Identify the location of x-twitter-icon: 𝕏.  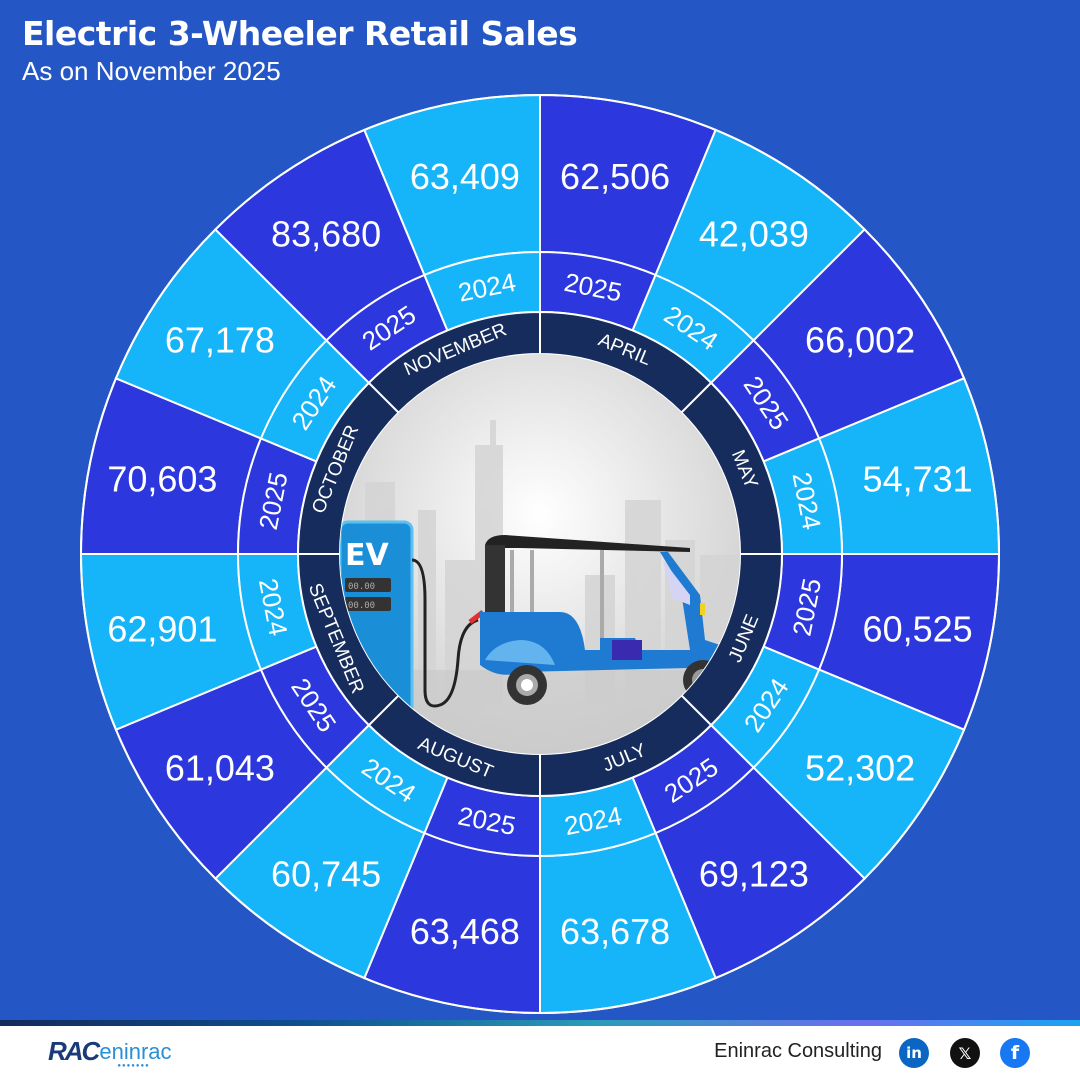
(965, 1053).